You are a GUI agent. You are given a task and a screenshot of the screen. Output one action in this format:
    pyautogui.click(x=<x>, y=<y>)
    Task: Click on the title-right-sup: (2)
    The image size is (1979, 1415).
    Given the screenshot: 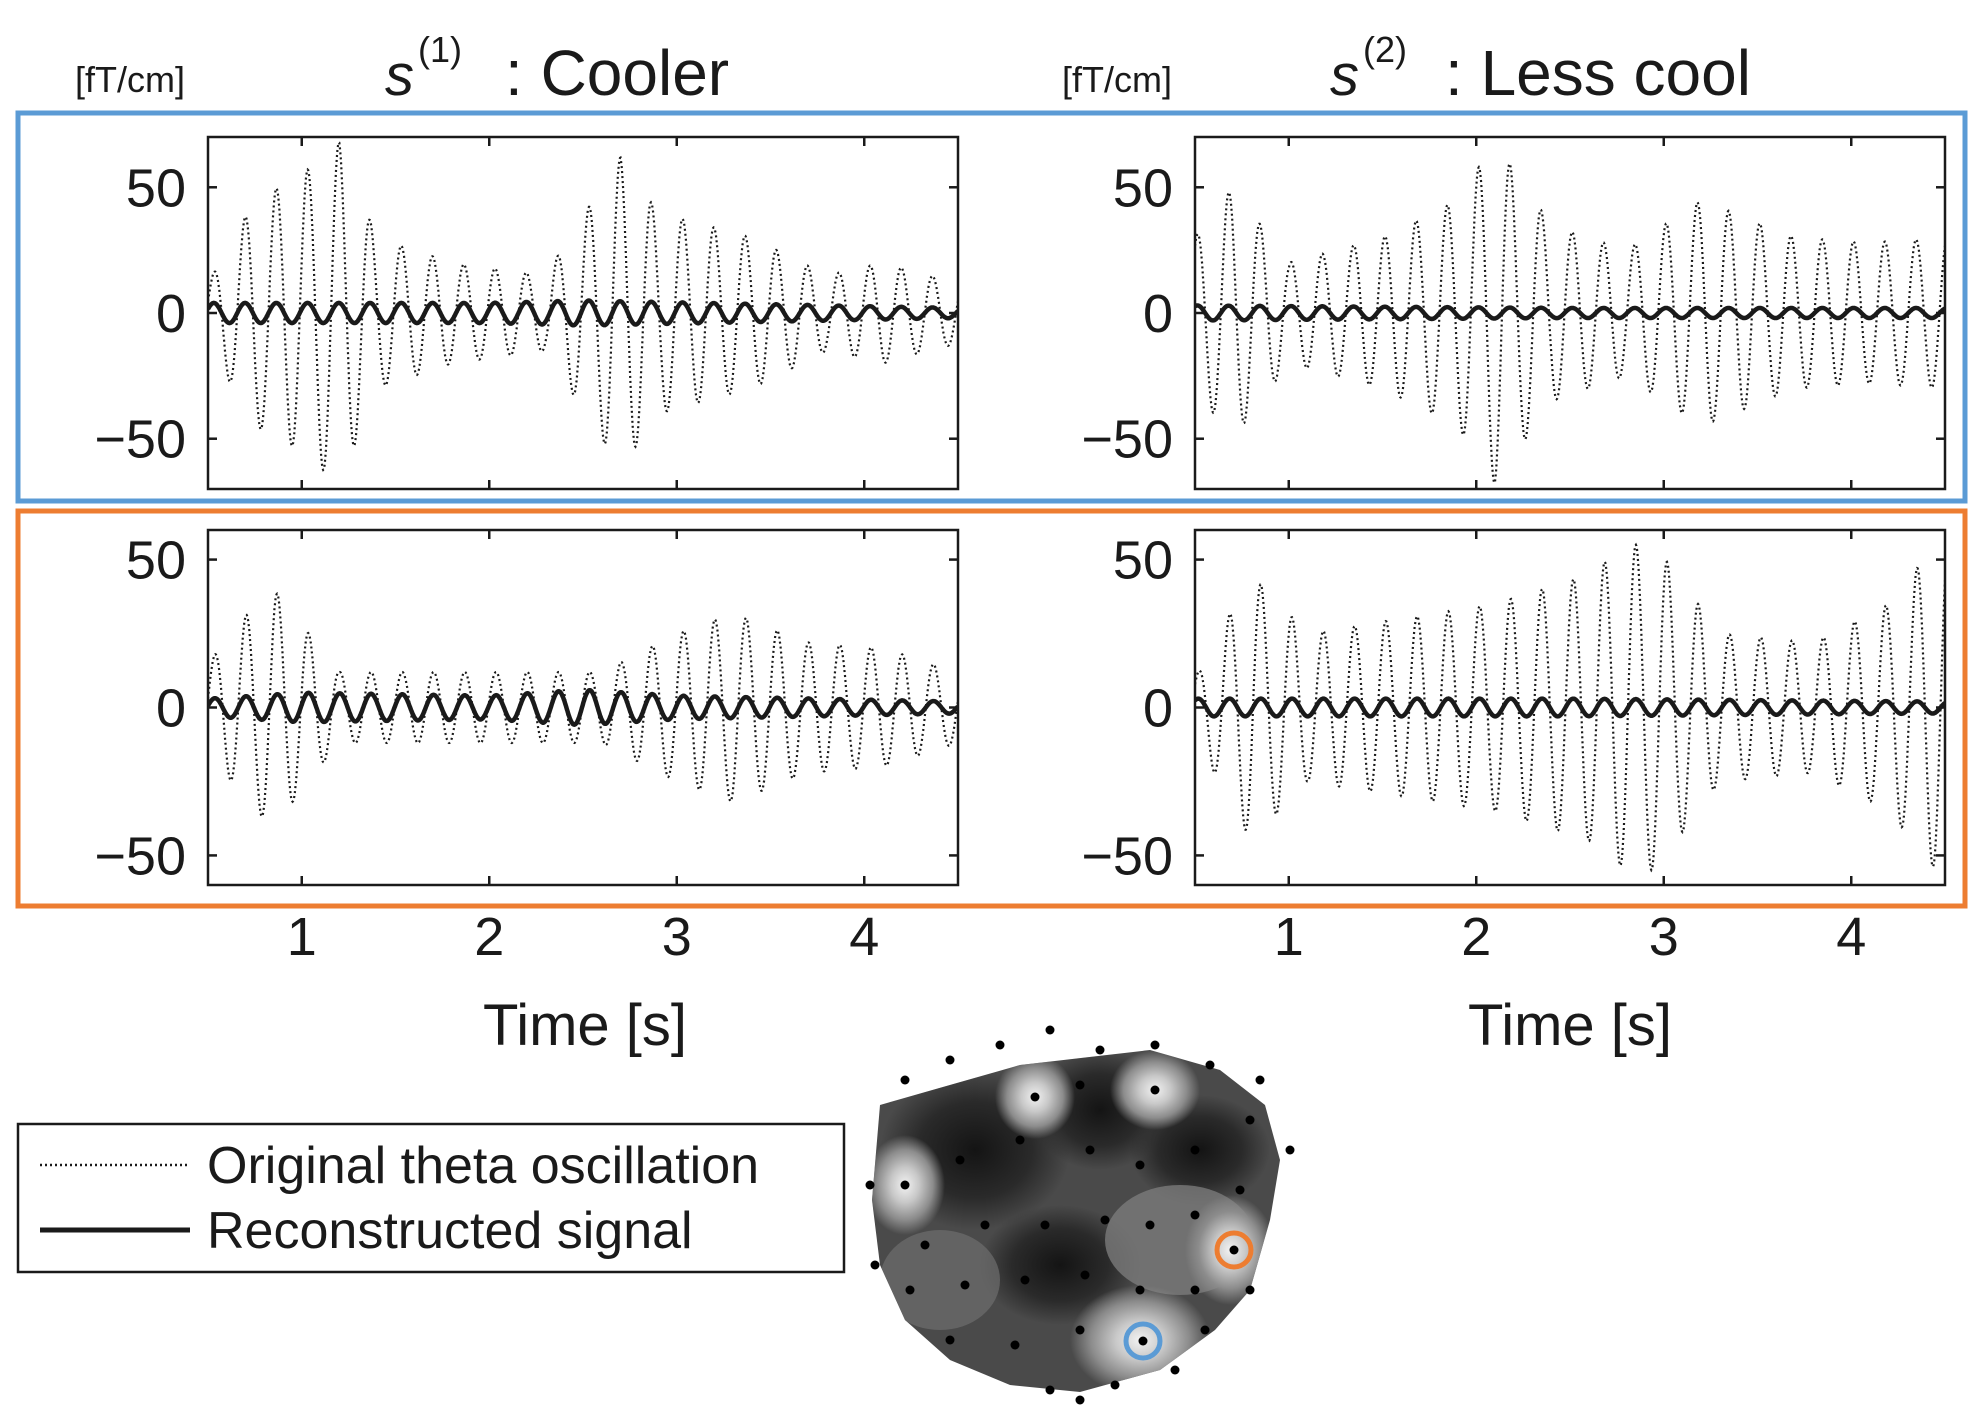 What is the action you would take?
    pyautogui.click(x=1385, y=49)
    